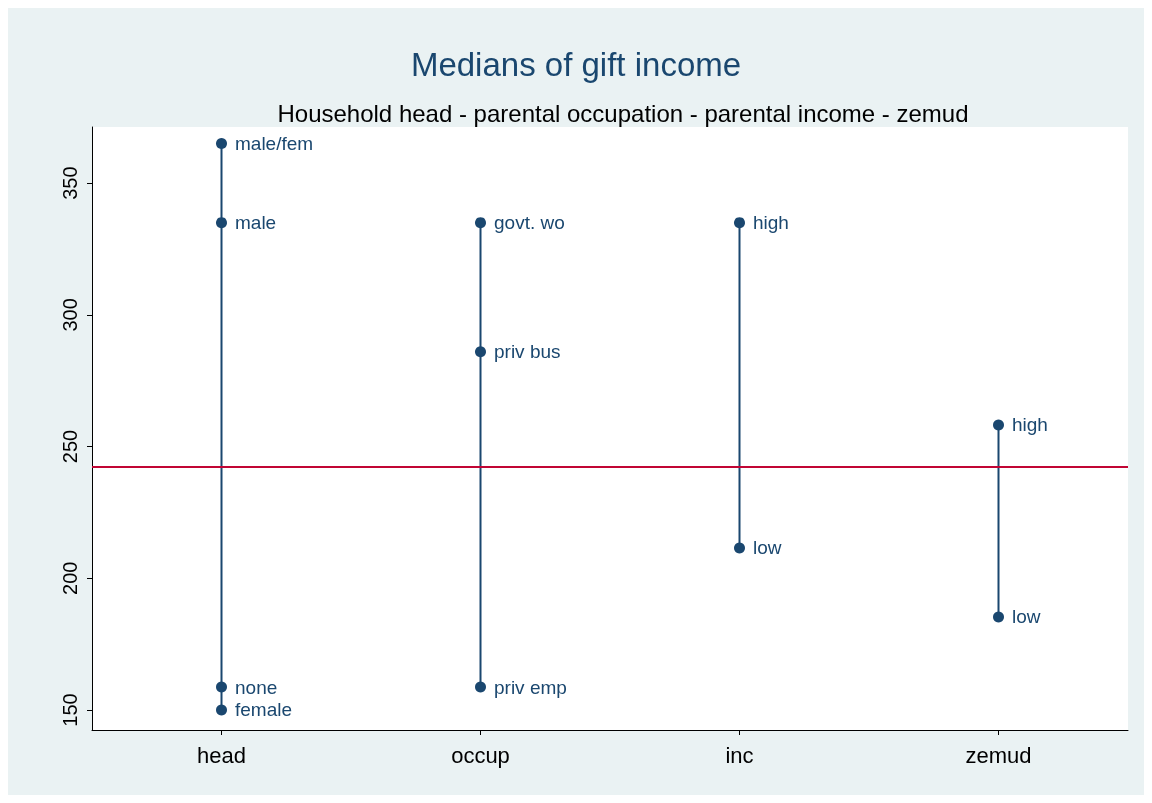 The width and height of the screenshot is (1152, 803). I want to click on data-label: priv emp, so click(530, 687).